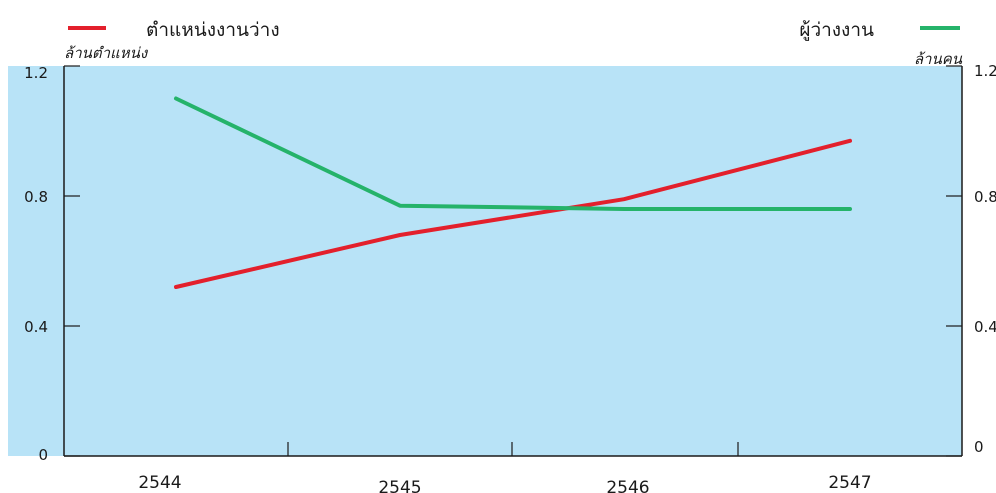 Image resolution: width=996 pixels, height=493 pixels. I want to click on x-axis-ticks, so click(513, 449).